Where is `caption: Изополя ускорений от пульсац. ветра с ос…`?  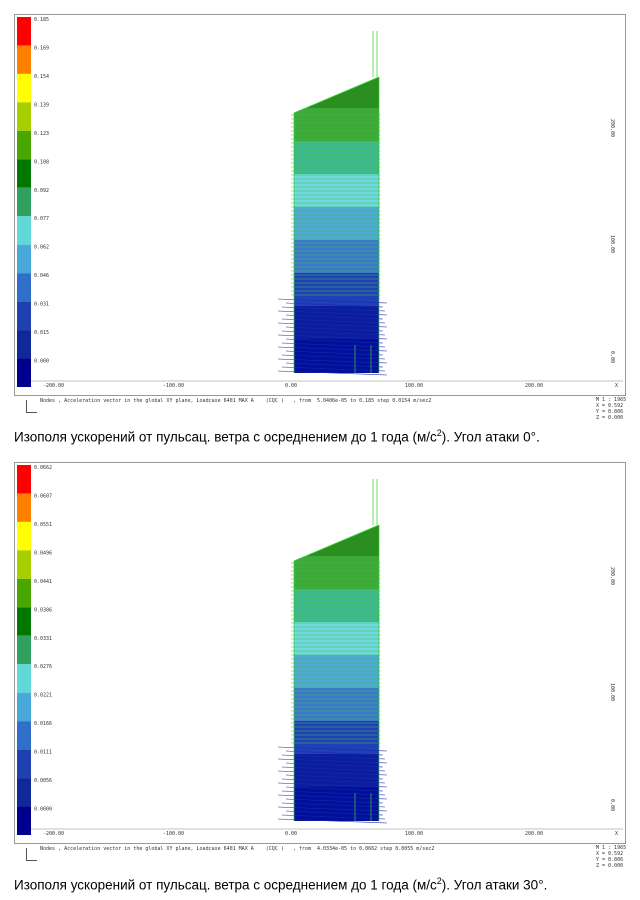 caption: Изополя ускорений от пульсац. ветра с ос… is located at coordinates (277, 436).